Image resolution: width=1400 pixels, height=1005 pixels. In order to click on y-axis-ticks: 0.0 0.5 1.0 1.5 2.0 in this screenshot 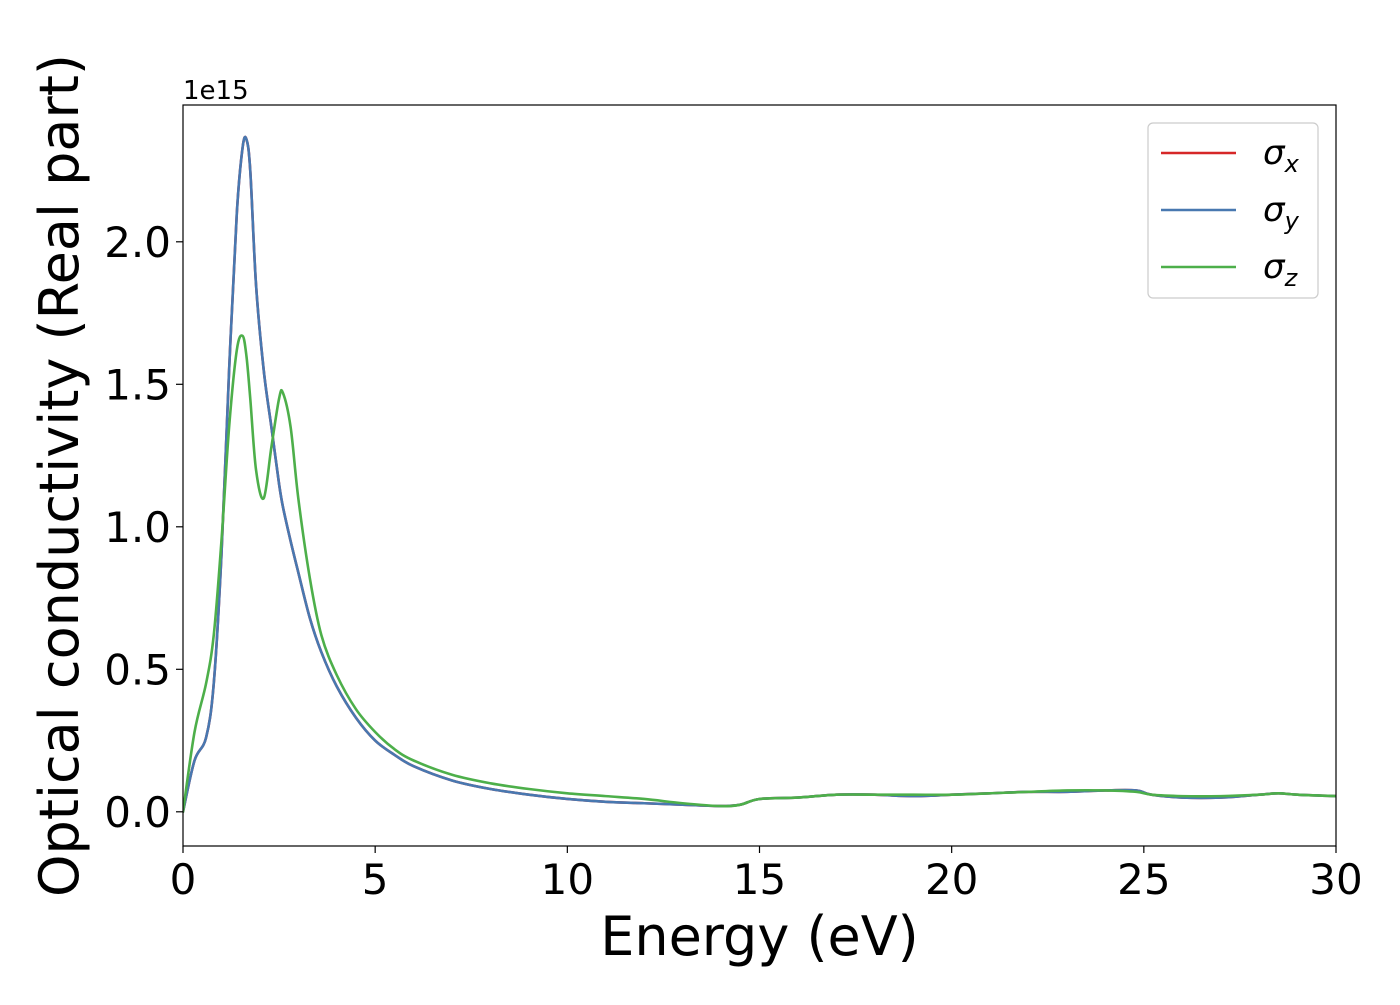, I will do `click(143, 527)`.